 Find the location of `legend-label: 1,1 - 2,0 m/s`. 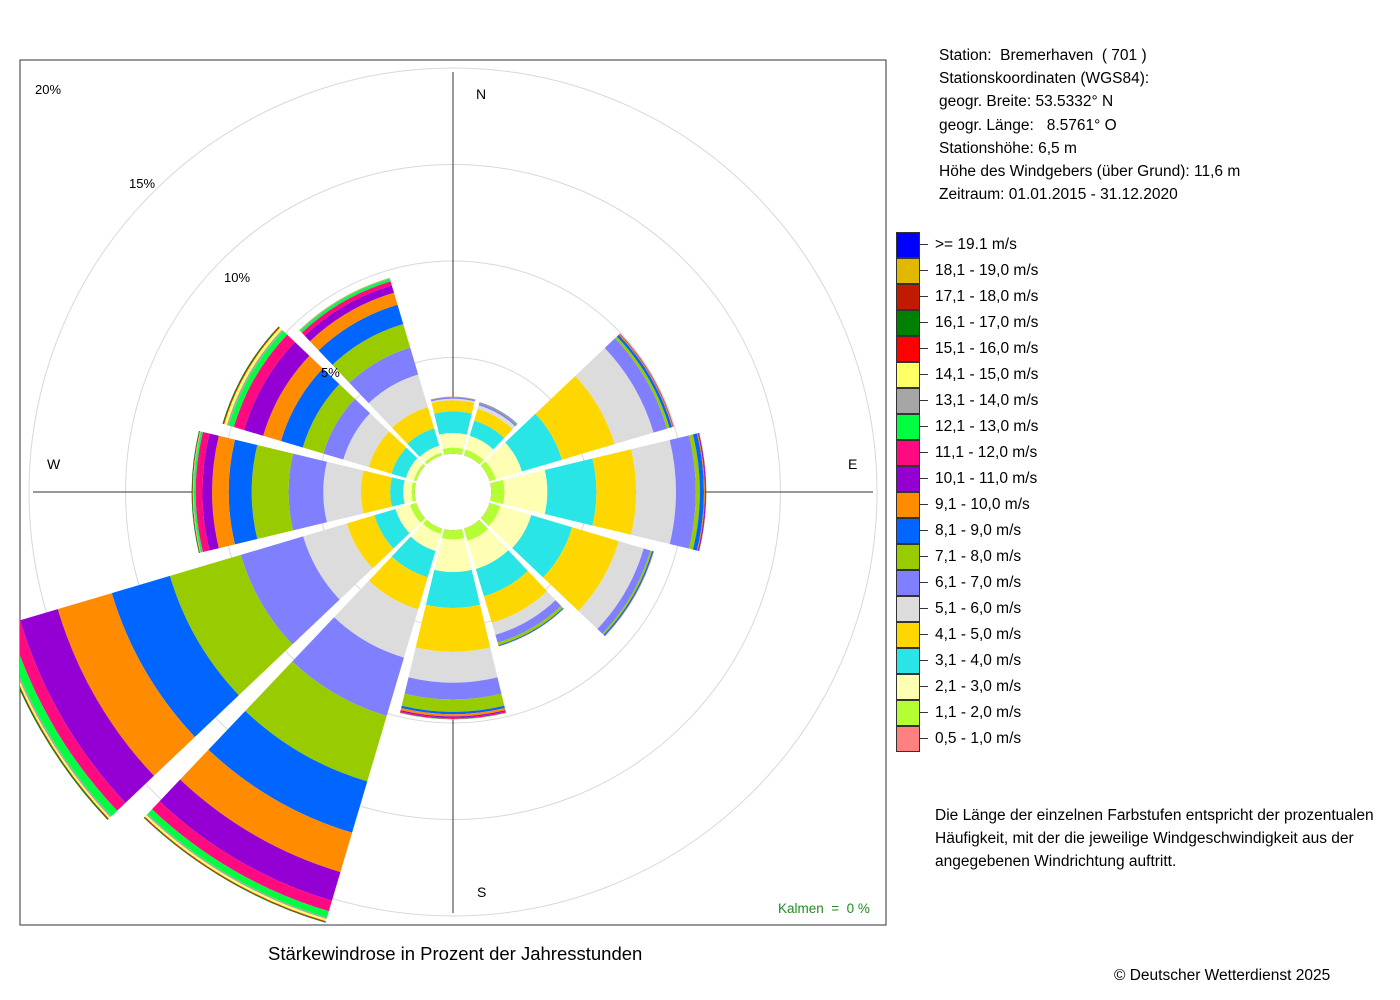

legend-label: 1,1 - 2,0 m/s is located at coordinates (978, 712).